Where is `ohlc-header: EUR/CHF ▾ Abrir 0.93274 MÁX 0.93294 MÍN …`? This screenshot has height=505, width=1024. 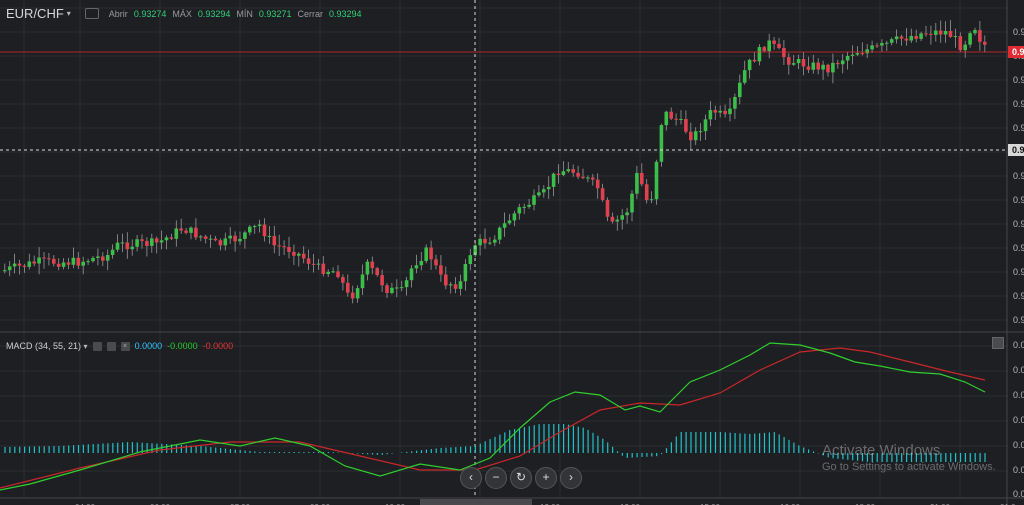 ohlc-header: EUR/CHF ▾ Abrir 0.93274 MÁX 0.93294 MÍN … is located at coordinates (184, 13).